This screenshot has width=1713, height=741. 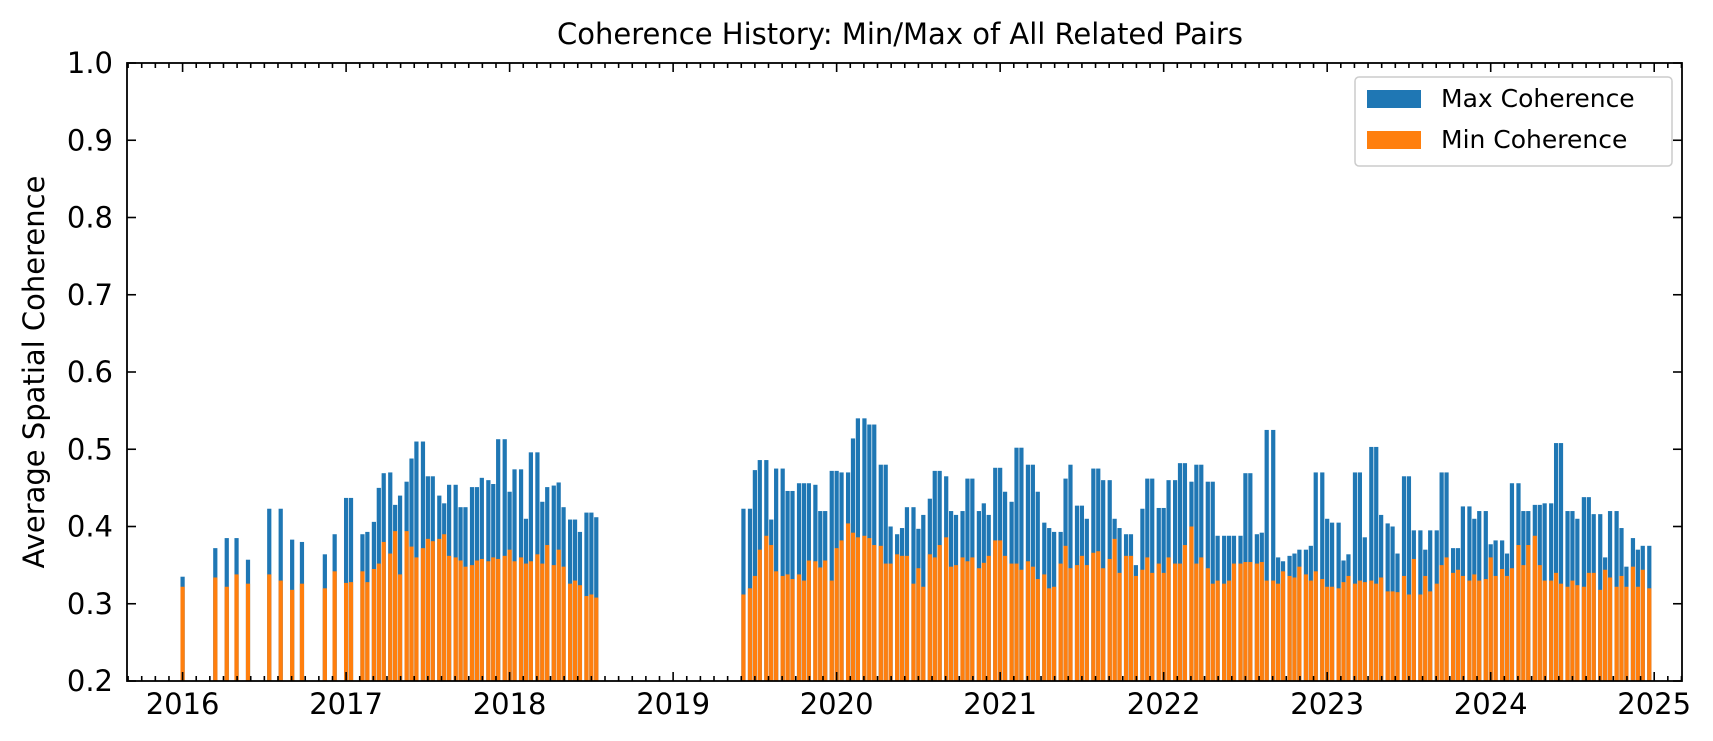 I want to click on legend-swatch-max, so click(x=1394, y=99).